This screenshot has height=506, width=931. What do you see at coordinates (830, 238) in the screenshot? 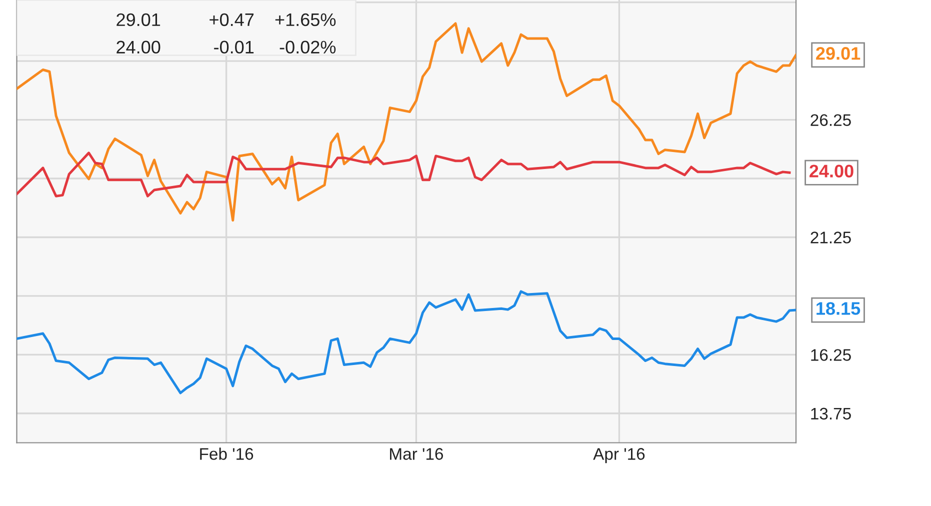
I see `y-tick-label: 21.25` at bounding box center [830, 238].